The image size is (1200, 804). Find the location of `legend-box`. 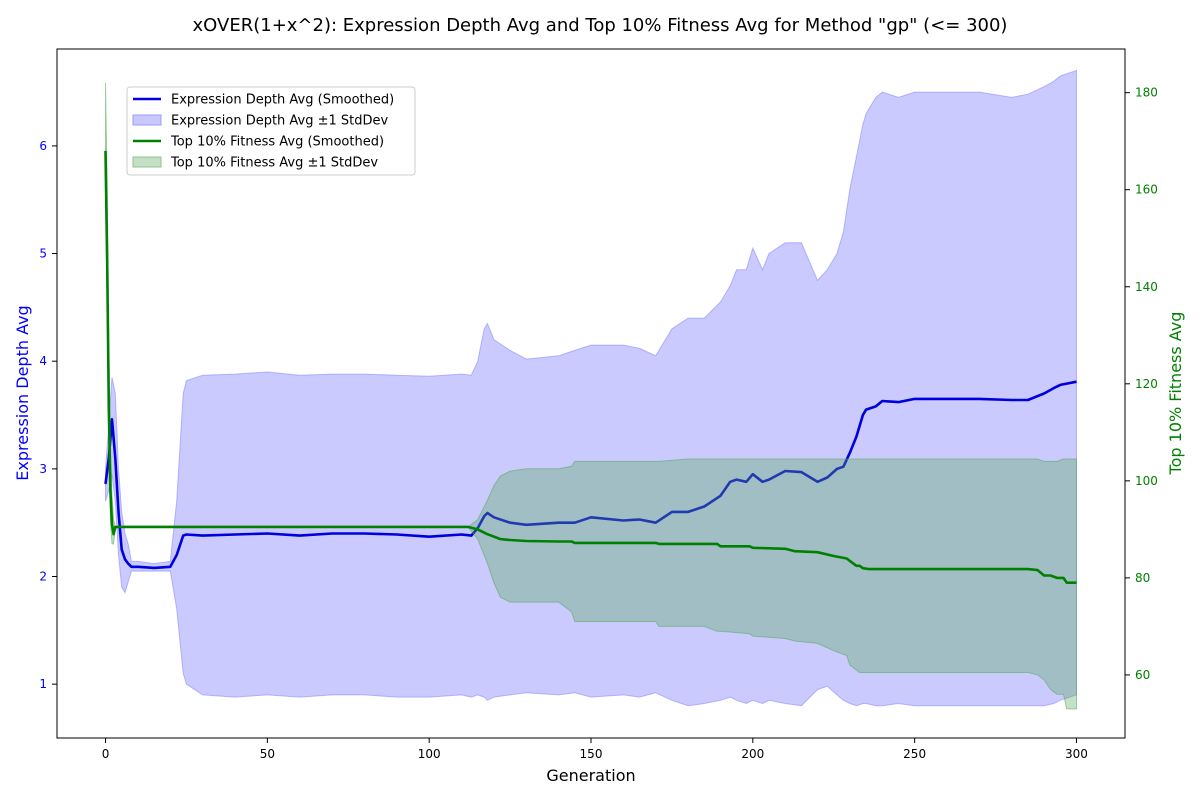

legend-box is located at coordinates (271, 131).